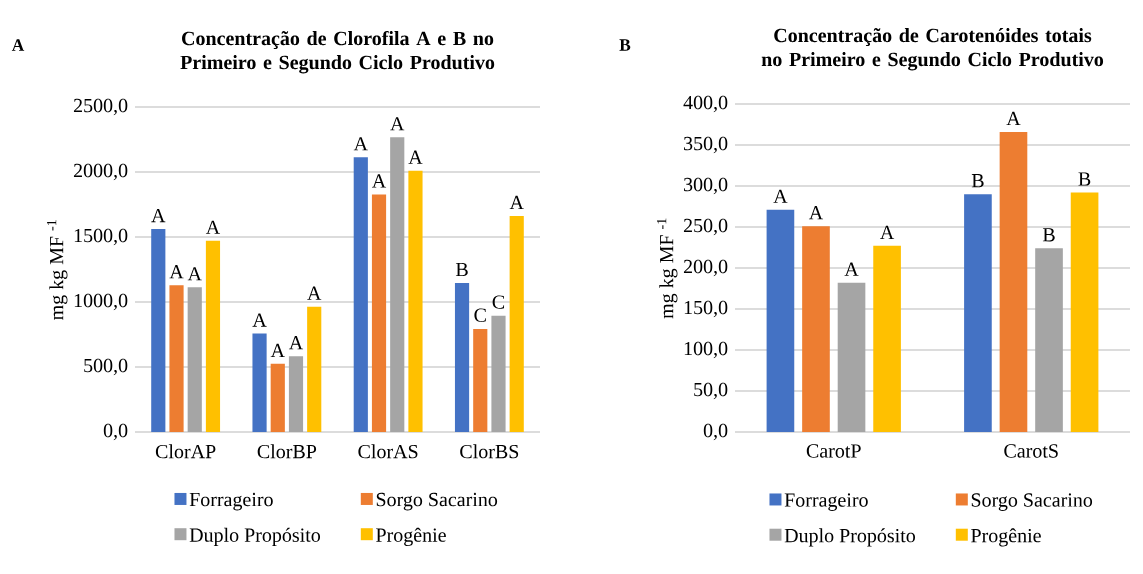 The width and height of the screenshot is (1143, 574). Describe the element at coordinates (711, 391) in the screenshot. I see `y-tick-label: 50,0` at that location.